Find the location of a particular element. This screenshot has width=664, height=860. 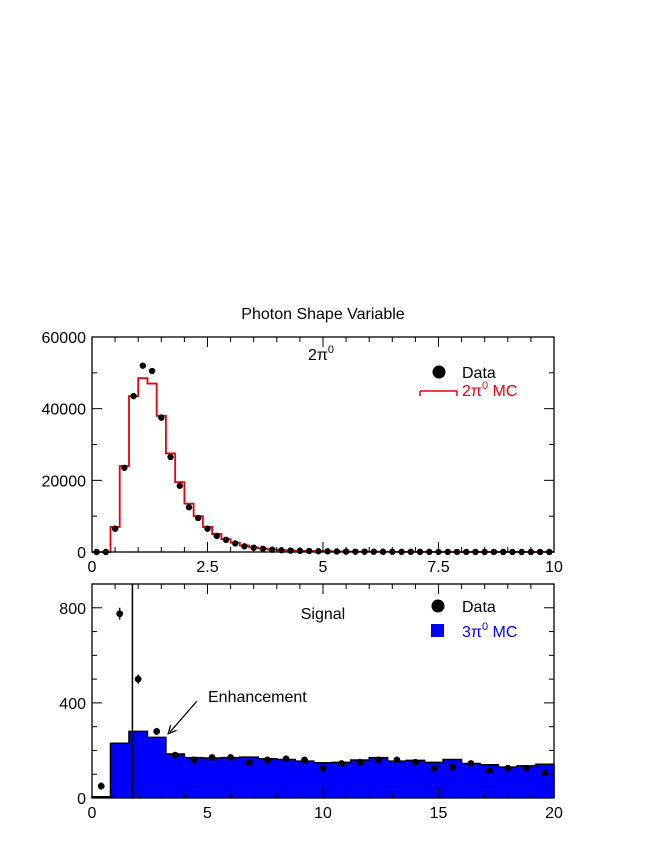

arrow-head is located at coordinates (172, 729).